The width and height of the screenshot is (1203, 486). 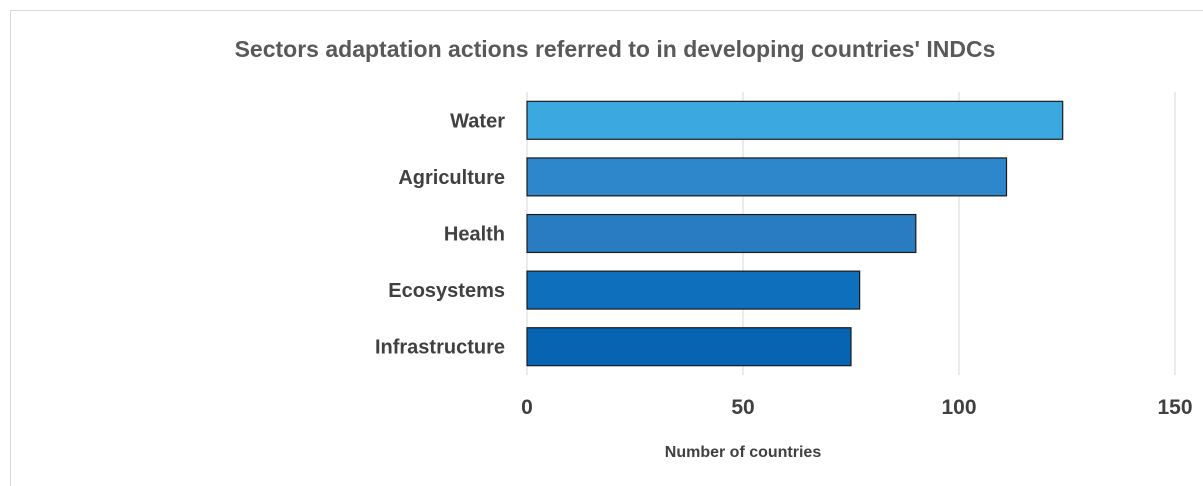 I want to click on x-tick-label-150: 150, so click(x=1174, y=407).